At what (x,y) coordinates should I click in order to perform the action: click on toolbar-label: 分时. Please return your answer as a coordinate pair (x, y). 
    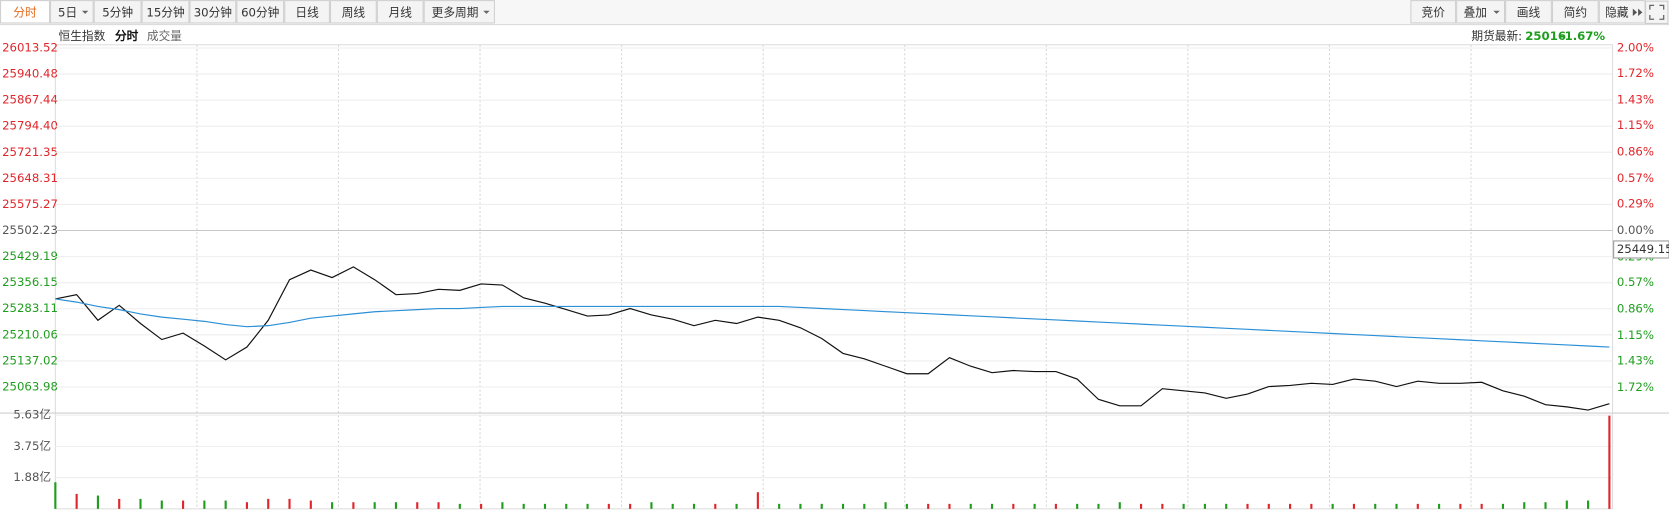
    Looking at the image, I should click on (25, 12).